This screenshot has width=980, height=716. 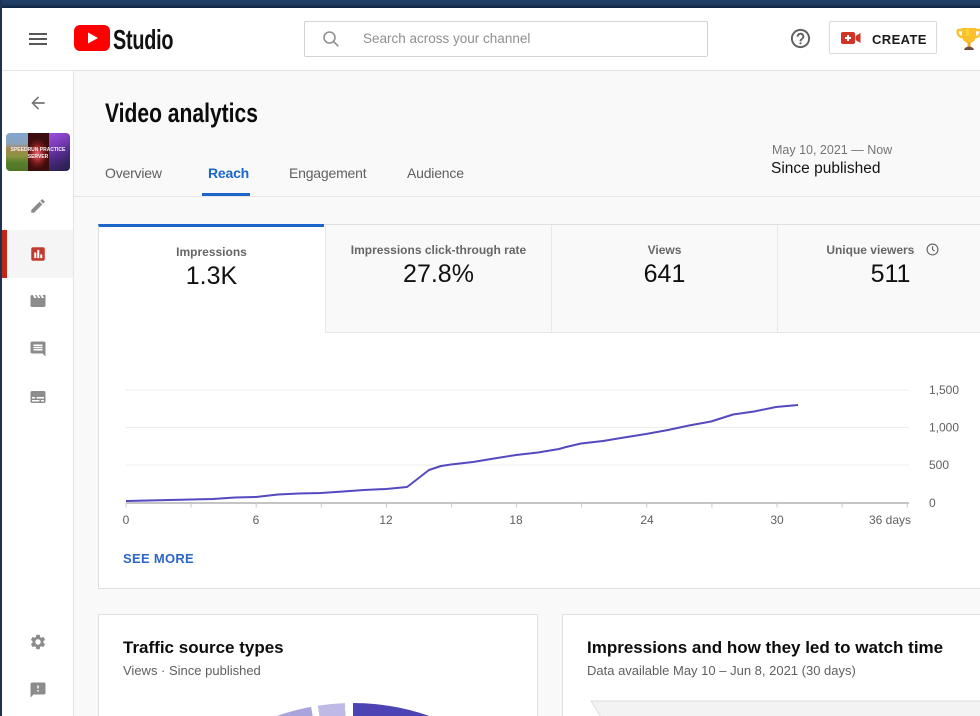 I want to click on svg-text: 18, so click(x=516, y=520).